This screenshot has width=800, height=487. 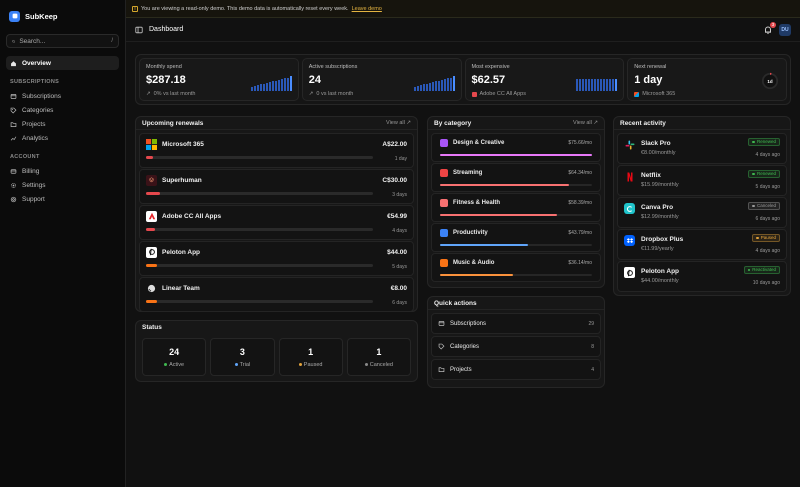 What do you see at coordinates (62, 110) in the screenshot?
I see `nav-categories: Categories` at bounding box center [62, 110].